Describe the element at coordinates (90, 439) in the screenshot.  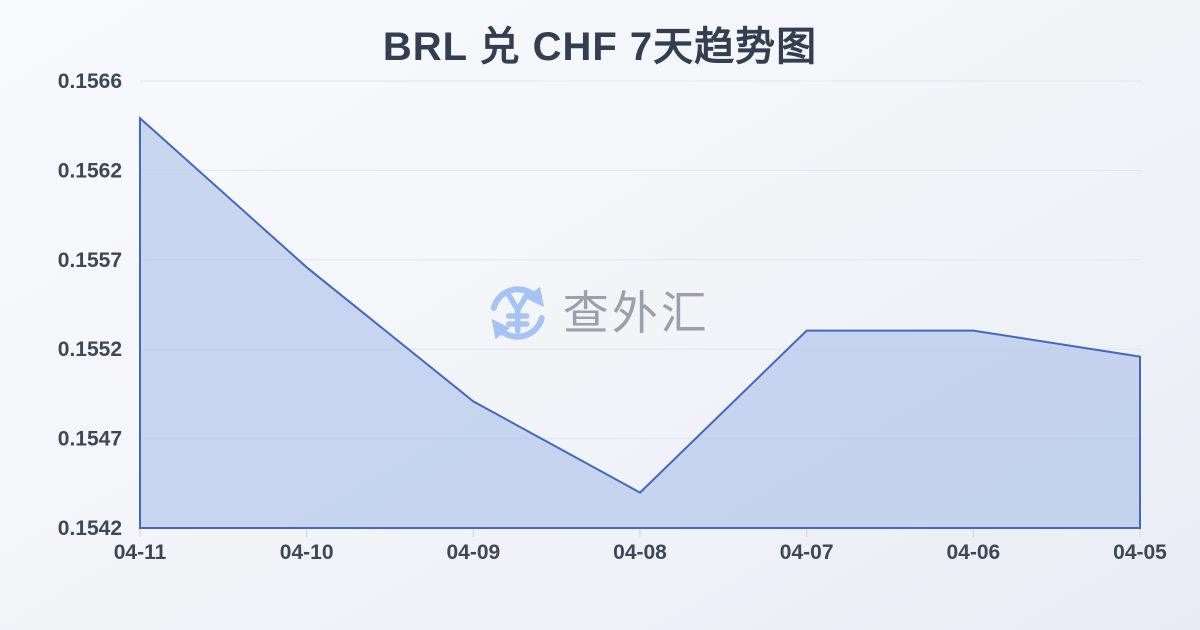
I see `y-axis-label: 0.1547` at that location.